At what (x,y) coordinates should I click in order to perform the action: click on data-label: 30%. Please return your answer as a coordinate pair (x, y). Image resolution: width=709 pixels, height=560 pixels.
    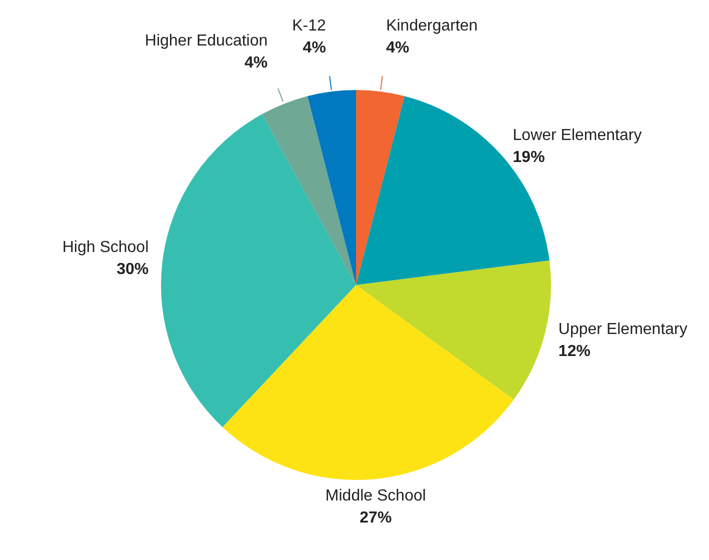
    Looking at the image, I should click on (132, 269).